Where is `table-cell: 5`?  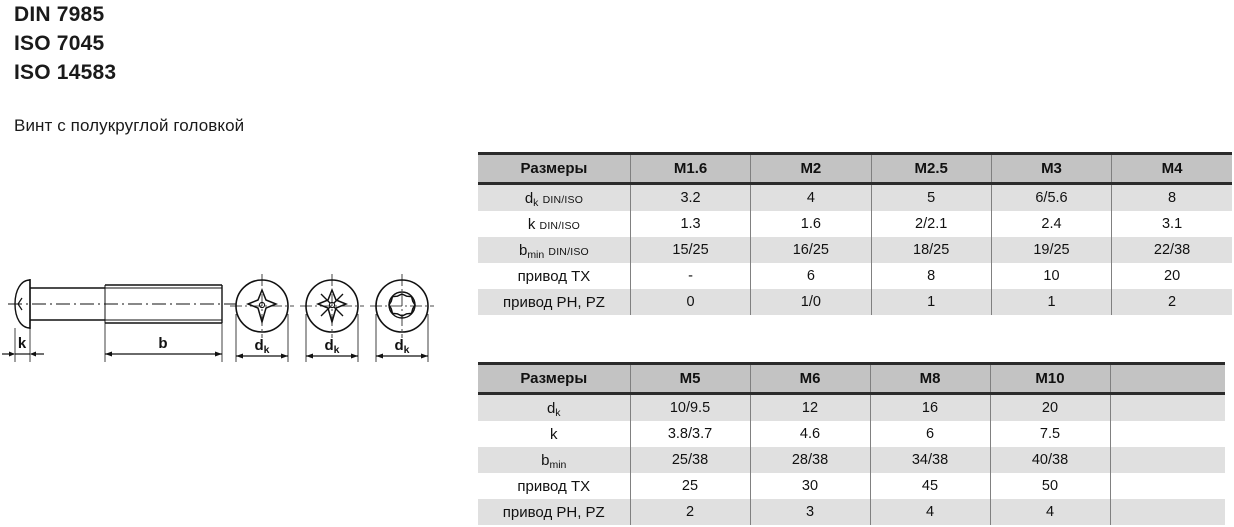 table-cell: 5 is located at coordinates (931, 197).